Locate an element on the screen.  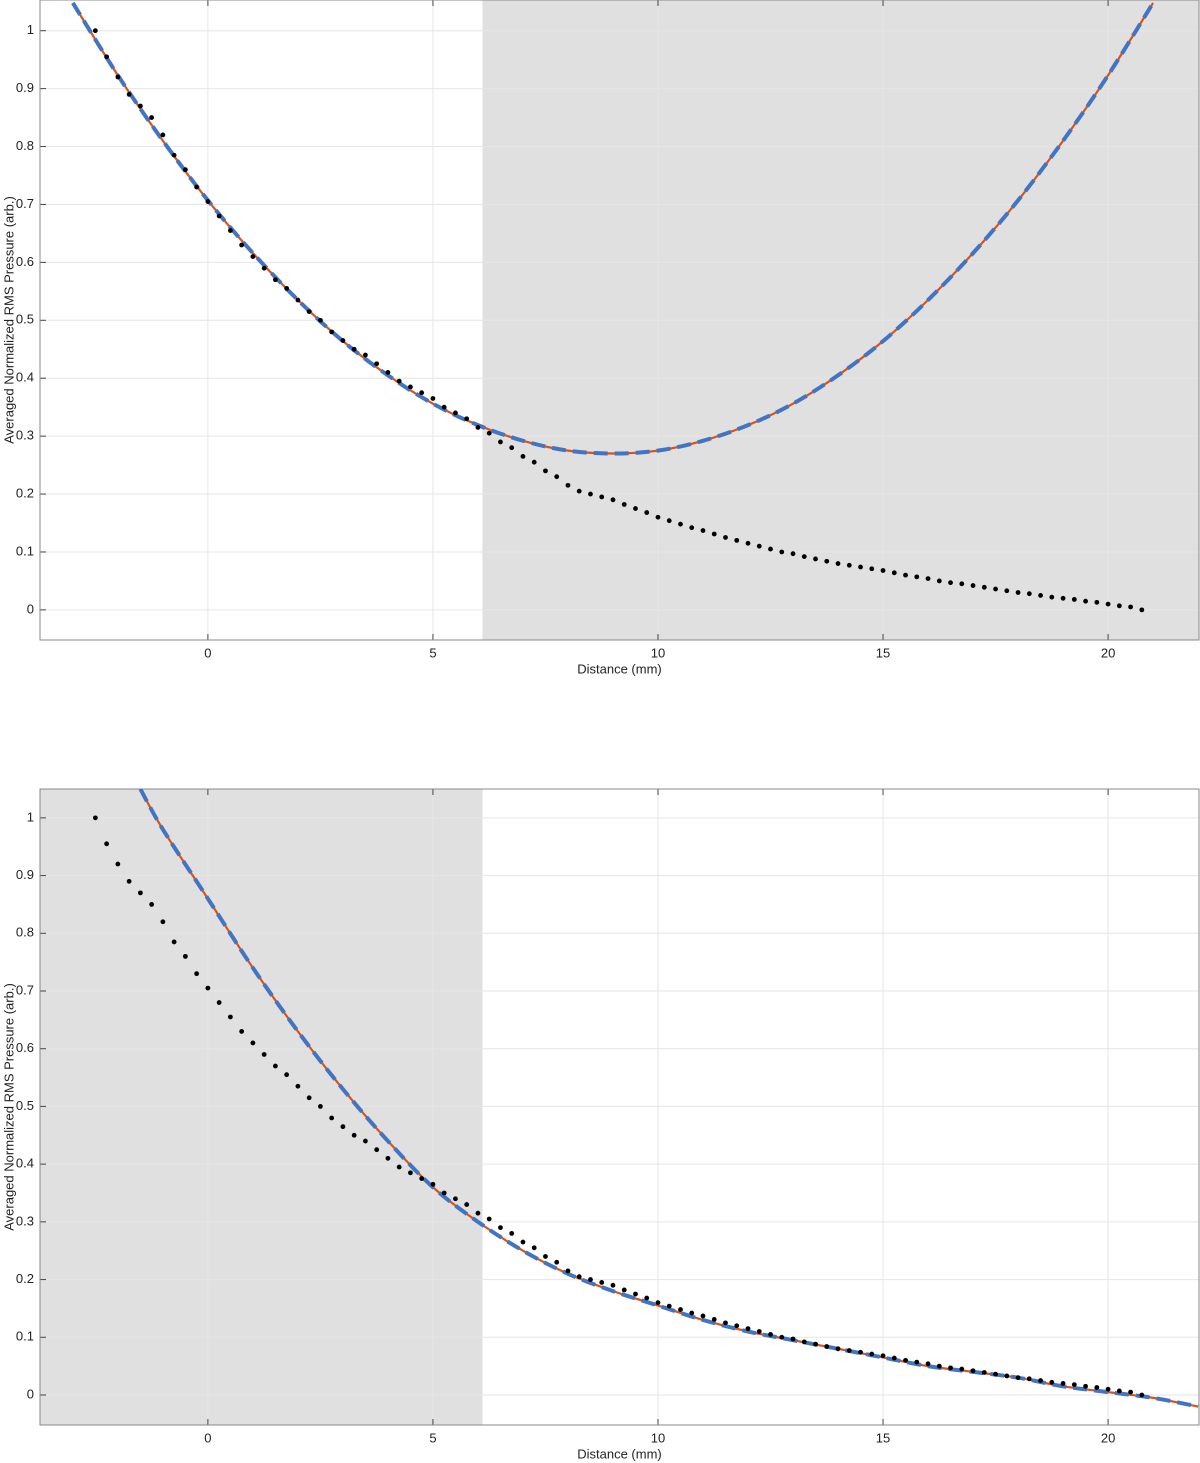
y-tick-label: 0.3 is located at coordinates (25, 435).